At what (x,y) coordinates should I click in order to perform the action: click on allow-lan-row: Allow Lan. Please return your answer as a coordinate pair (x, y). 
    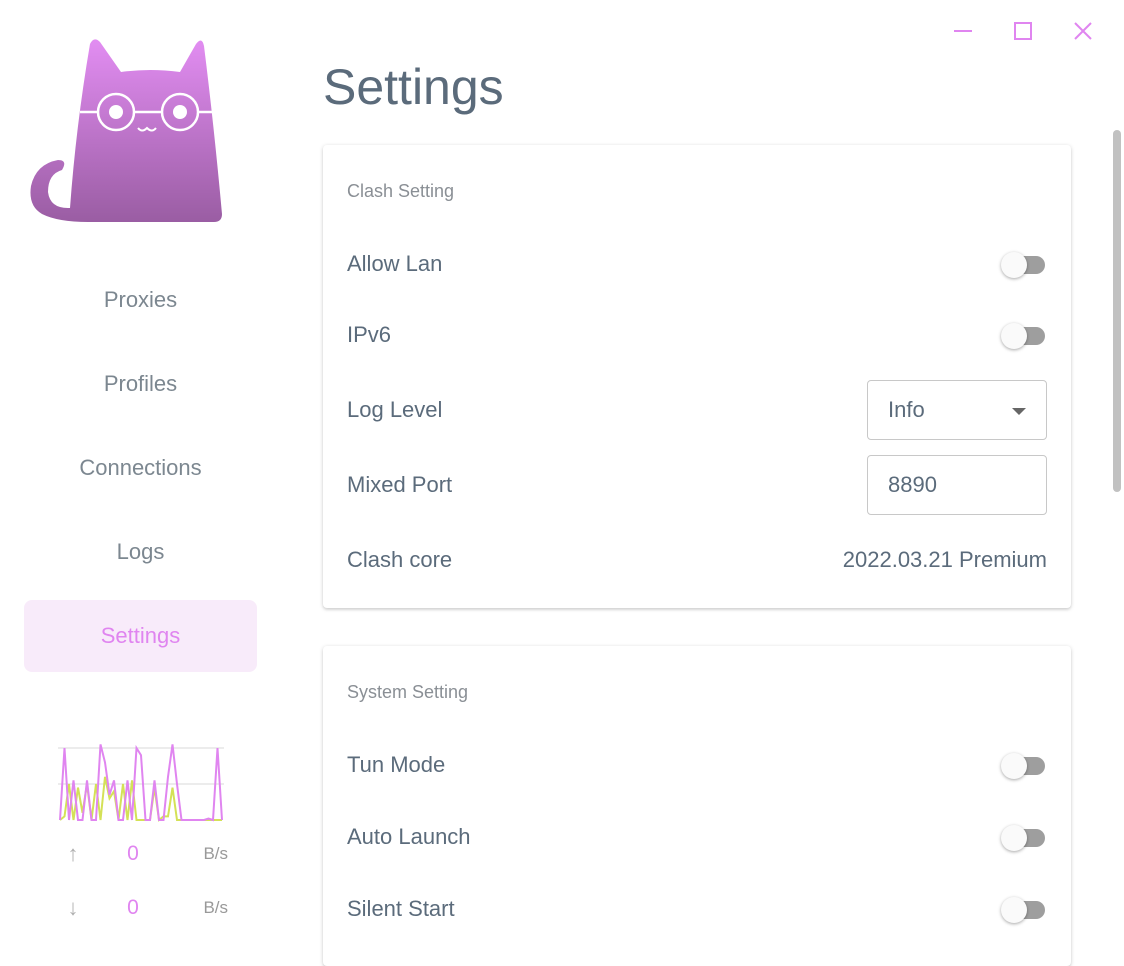
    Looking at the image, I should click on (697, 264).